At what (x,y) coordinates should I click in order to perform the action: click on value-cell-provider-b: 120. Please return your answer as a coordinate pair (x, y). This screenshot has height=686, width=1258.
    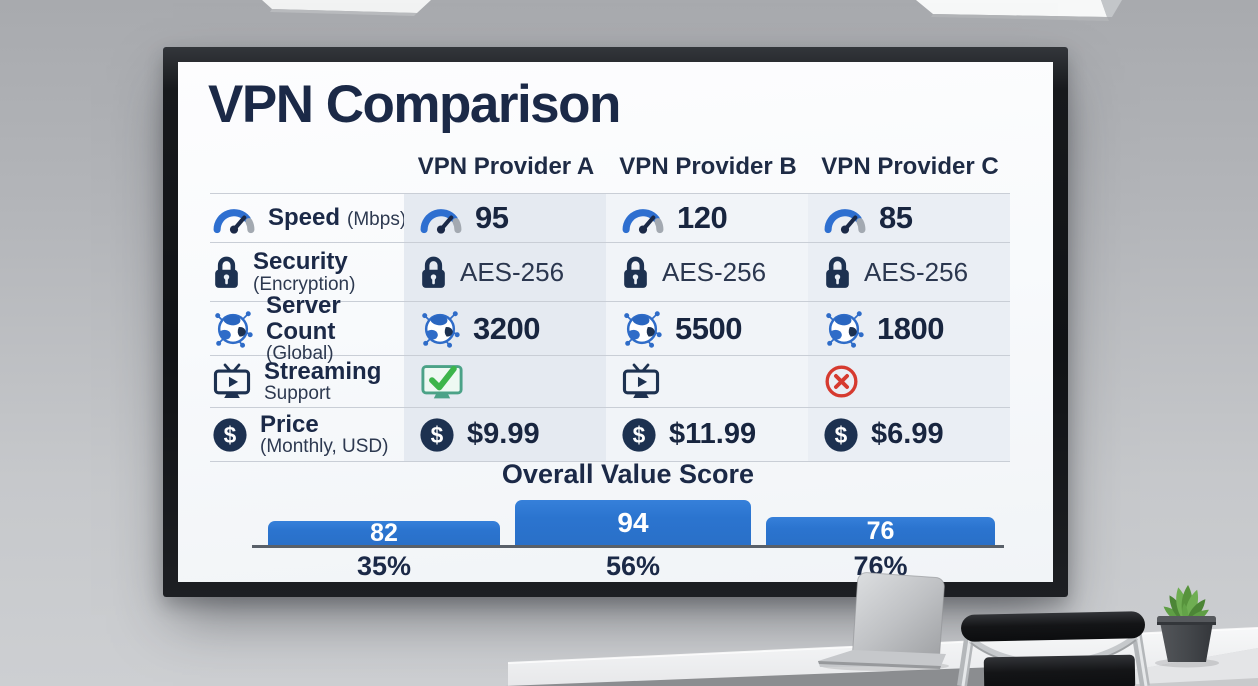
    Looking at the image, I should click on (707, 218).